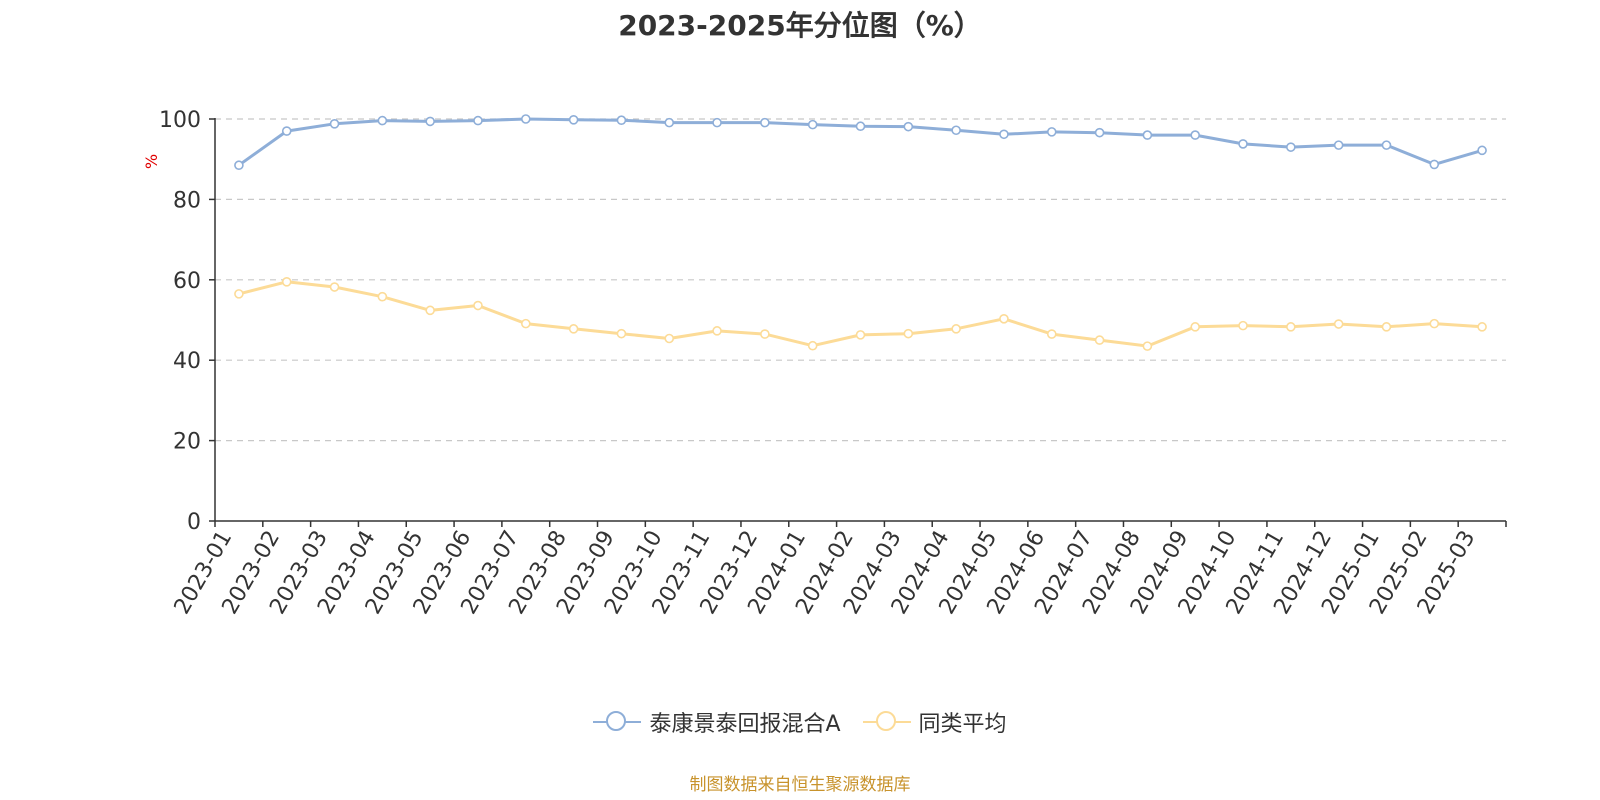 This screenshot has height=800, width=1600. I want to click on legend-label-fund: 泰康景泰回报混合A, so click(745, 724).